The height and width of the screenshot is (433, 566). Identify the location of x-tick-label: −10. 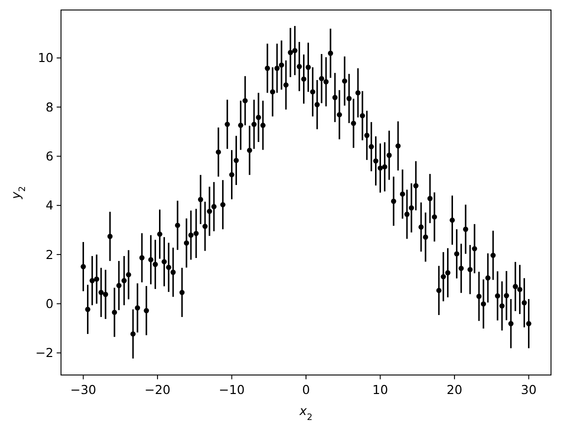
(231, 390).